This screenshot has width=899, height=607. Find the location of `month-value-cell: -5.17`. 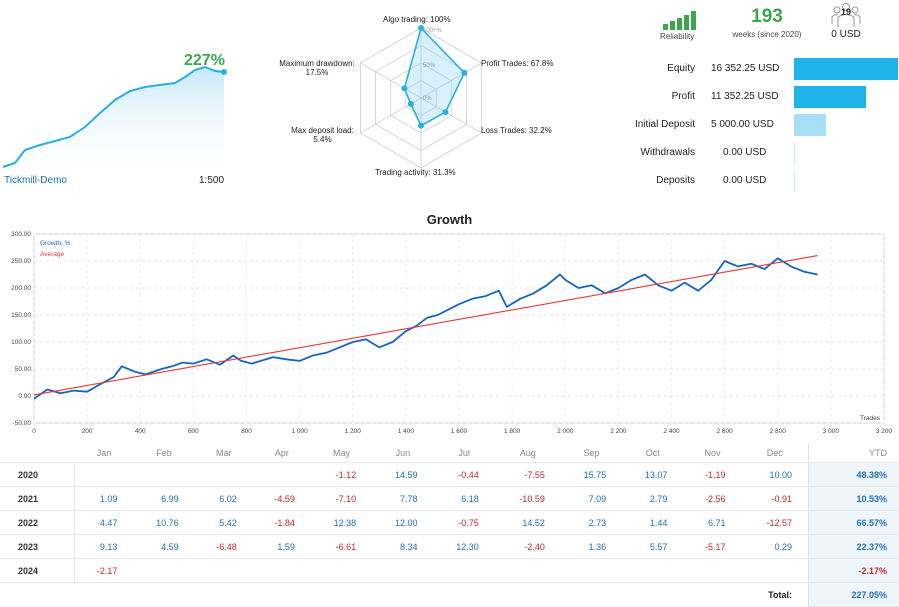

month-value-cell: -5.17 is located at coordinates (712, 547).